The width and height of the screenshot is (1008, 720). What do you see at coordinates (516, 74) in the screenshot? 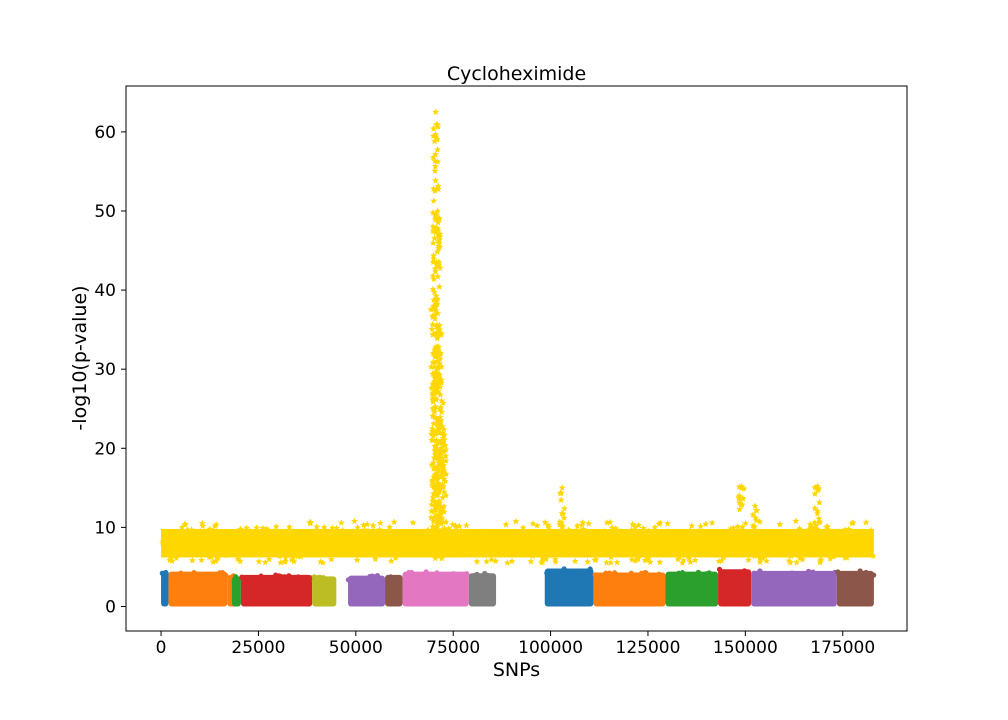
I see `chart-title: Cycloheximide` at bounding box center [516, 74].